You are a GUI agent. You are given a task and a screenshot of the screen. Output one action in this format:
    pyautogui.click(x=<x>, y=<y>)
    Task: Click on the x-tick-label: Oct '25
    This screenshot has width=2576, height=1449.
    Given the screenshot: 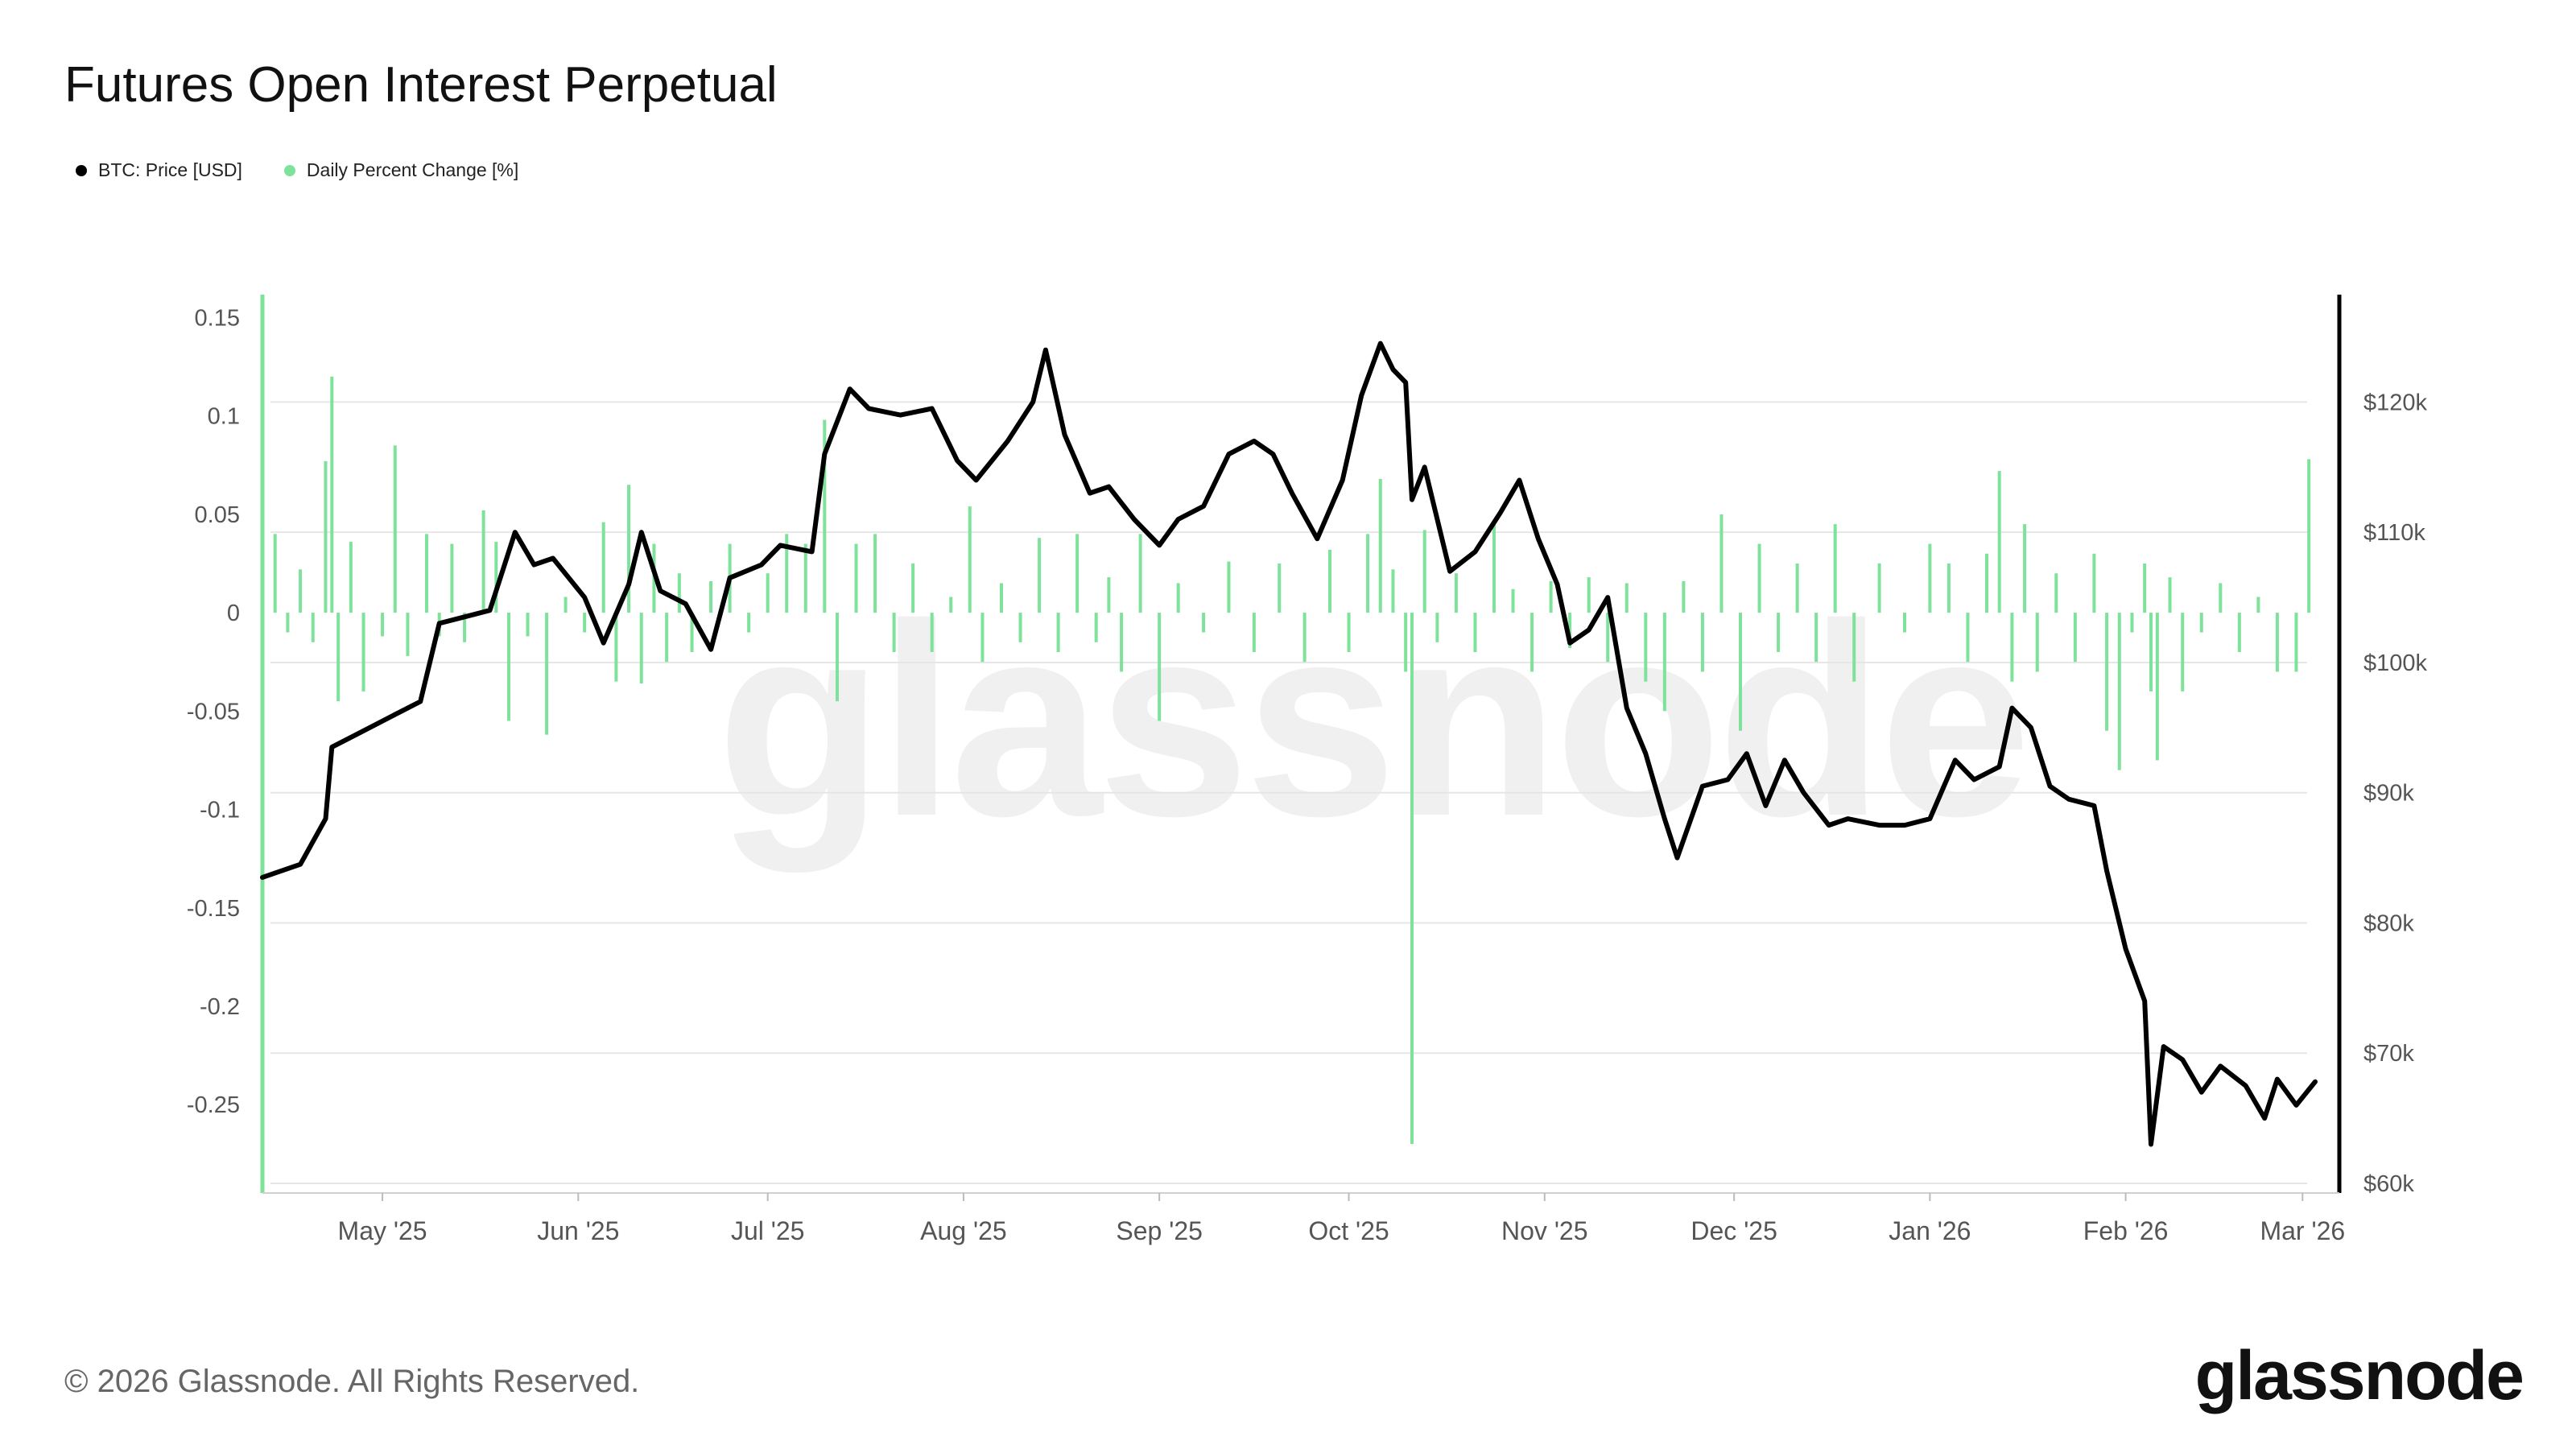 What is the action you would take?
    pyautogui.click(x=1348, y=1230)
    